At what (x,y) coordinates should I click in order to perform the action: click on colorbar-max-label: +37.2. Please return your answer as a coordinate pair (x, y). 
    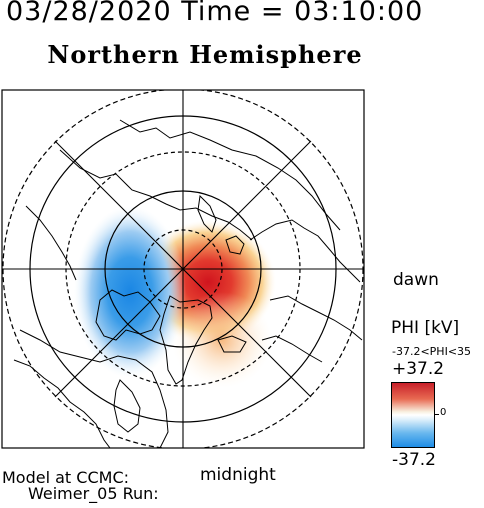
    Looking at the image, I should click on (418, 369).